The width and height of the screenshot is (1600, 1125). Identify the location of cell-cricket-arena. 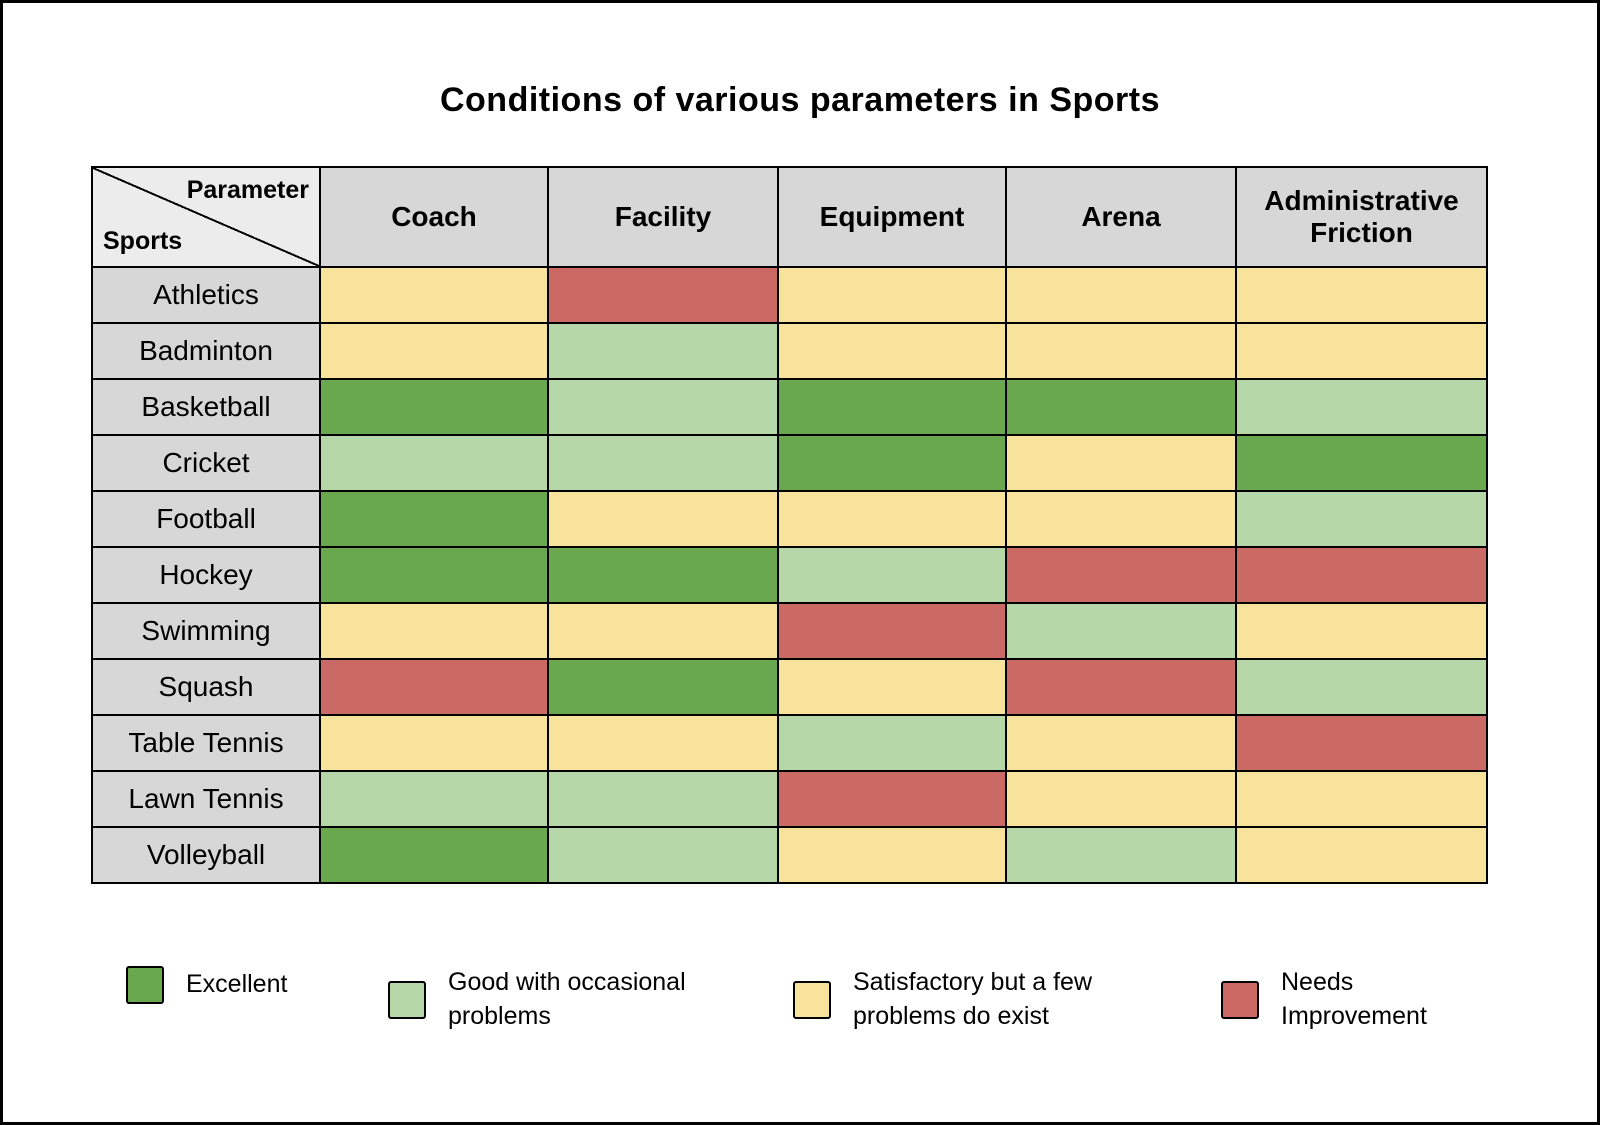
(1121, 463).